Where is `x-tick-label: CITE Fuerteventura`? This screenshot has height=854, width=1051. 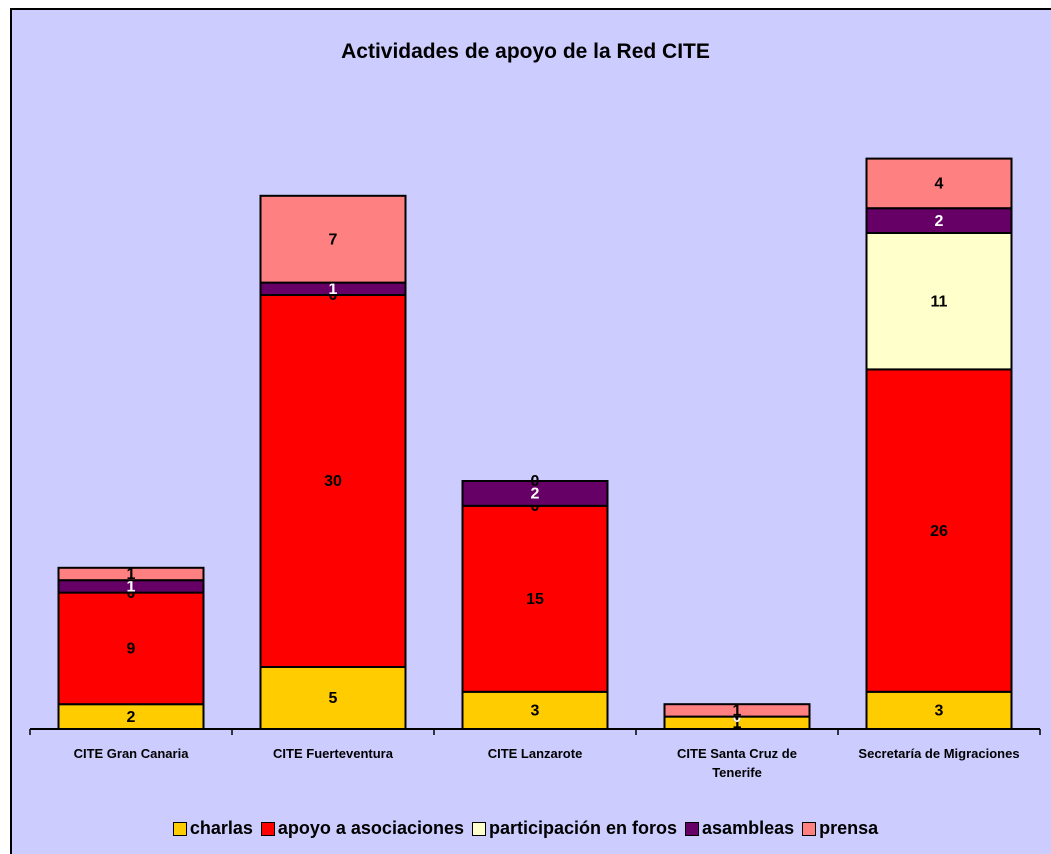 x-tick-label: CITE Fuerteventura is located at coordinates (333, 753).